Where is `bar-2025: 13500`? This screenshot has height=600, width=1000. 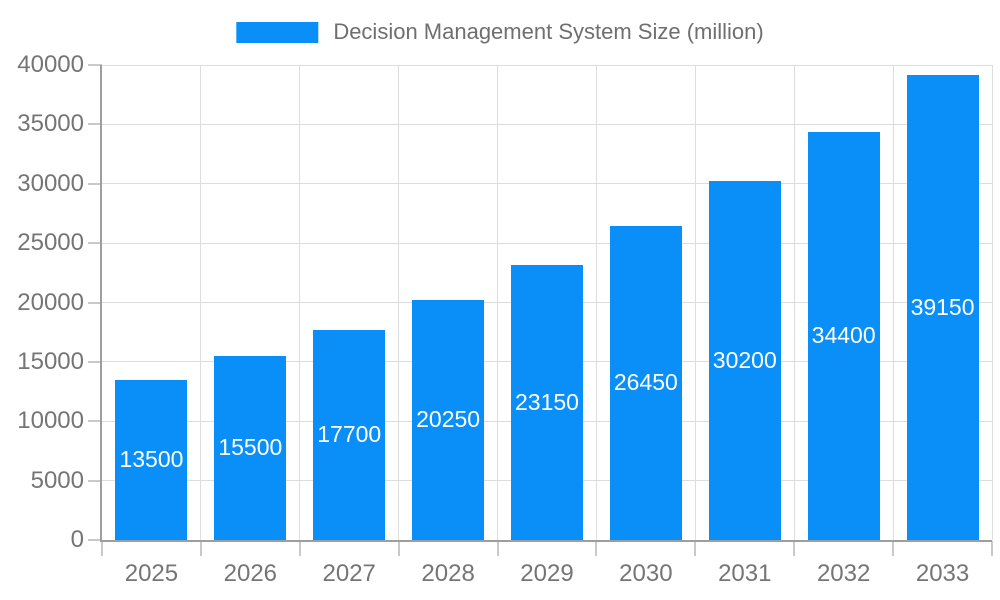
bar-2025: 13500 is located at coordinates (151, 459).